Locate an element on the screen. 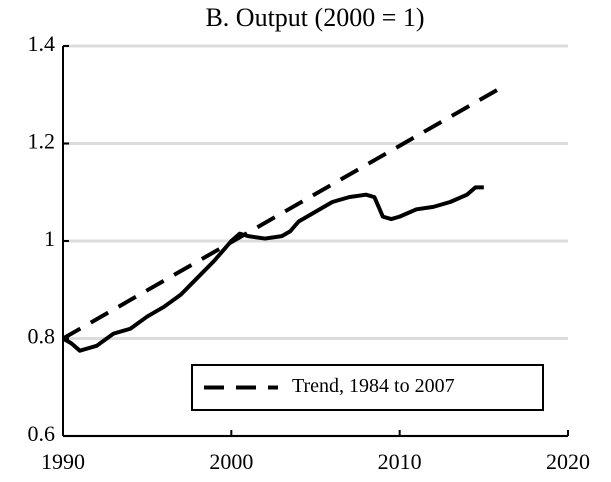 This screenshot has height=482, width=611. x-tick-label: 2020 is located at coordinates (568, 461).